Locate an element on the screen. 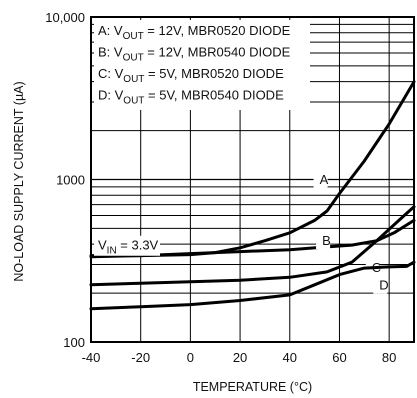  annotation: VIN​ = 3.3V is located at coordinates (127, 246).